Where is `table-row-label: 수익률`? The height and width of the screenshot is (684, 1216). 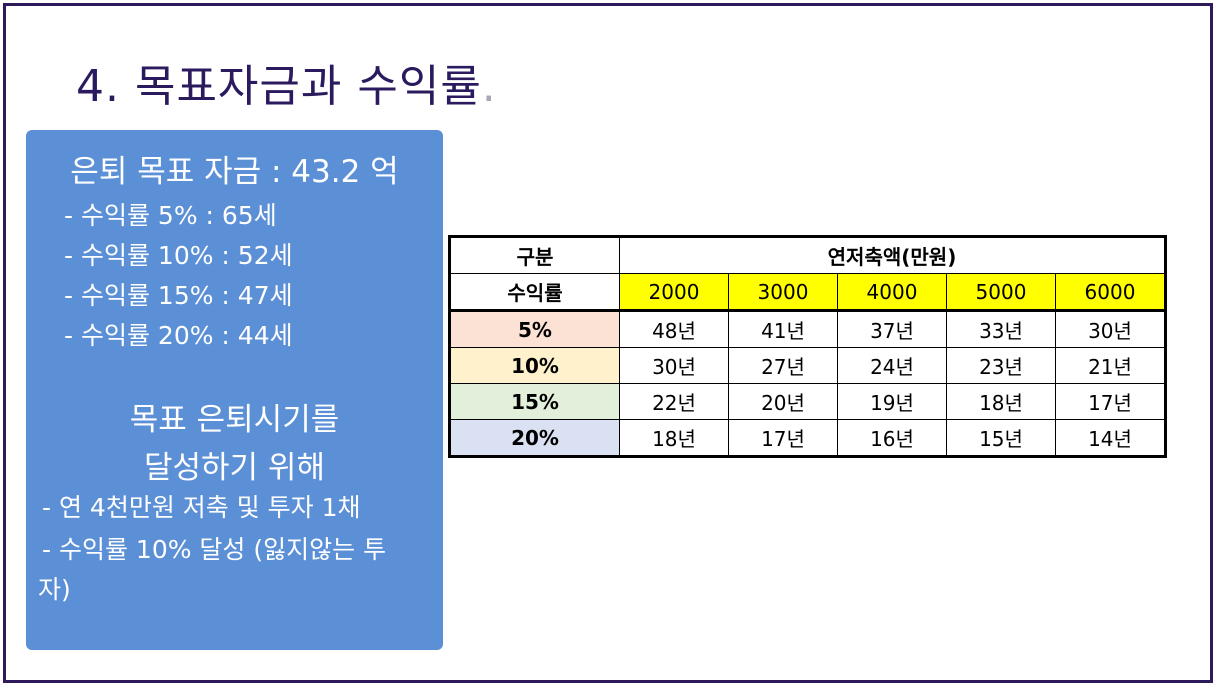 table-row-label: 수익률 is located at coordinates (534, 292).